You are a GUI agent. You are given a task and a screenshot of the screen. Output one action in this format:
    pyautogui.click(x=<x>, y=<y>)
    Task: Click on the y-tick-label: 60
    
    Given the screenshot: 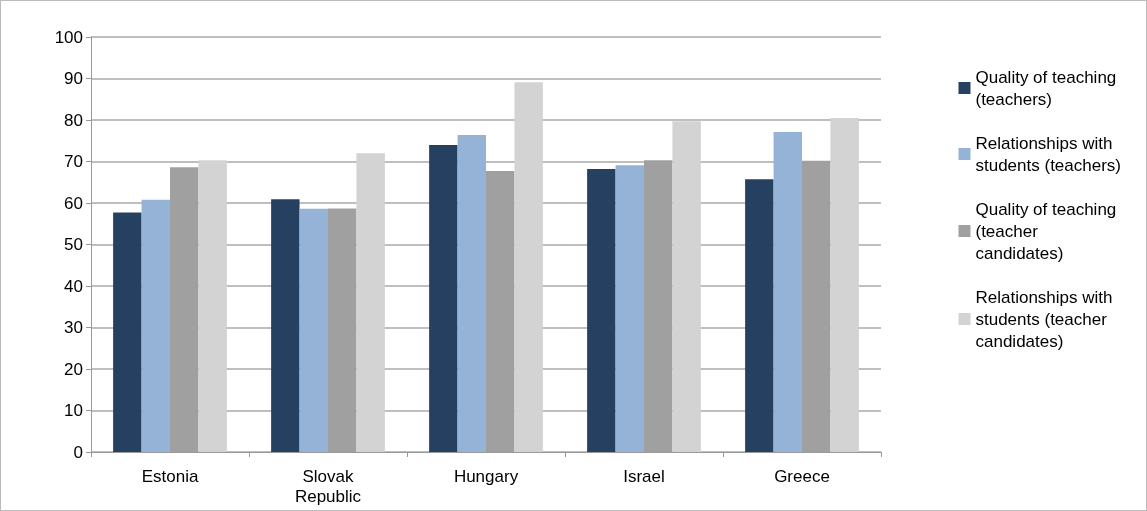 What is the action you would take?
    pyautogui.click(x=73, y=203)
    